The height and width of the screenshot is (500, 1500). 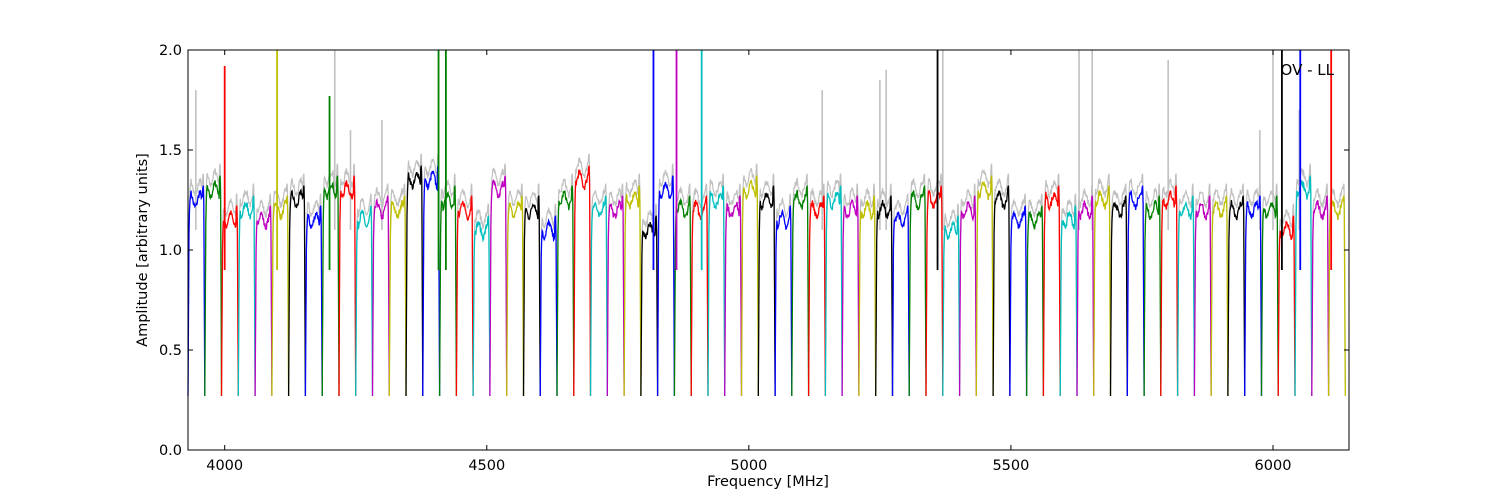 What do you see at coordinates (768, 482) in the screenshot?
I see `x-axis-title: Frequency [MHz]` at bounding box center [768, 482].